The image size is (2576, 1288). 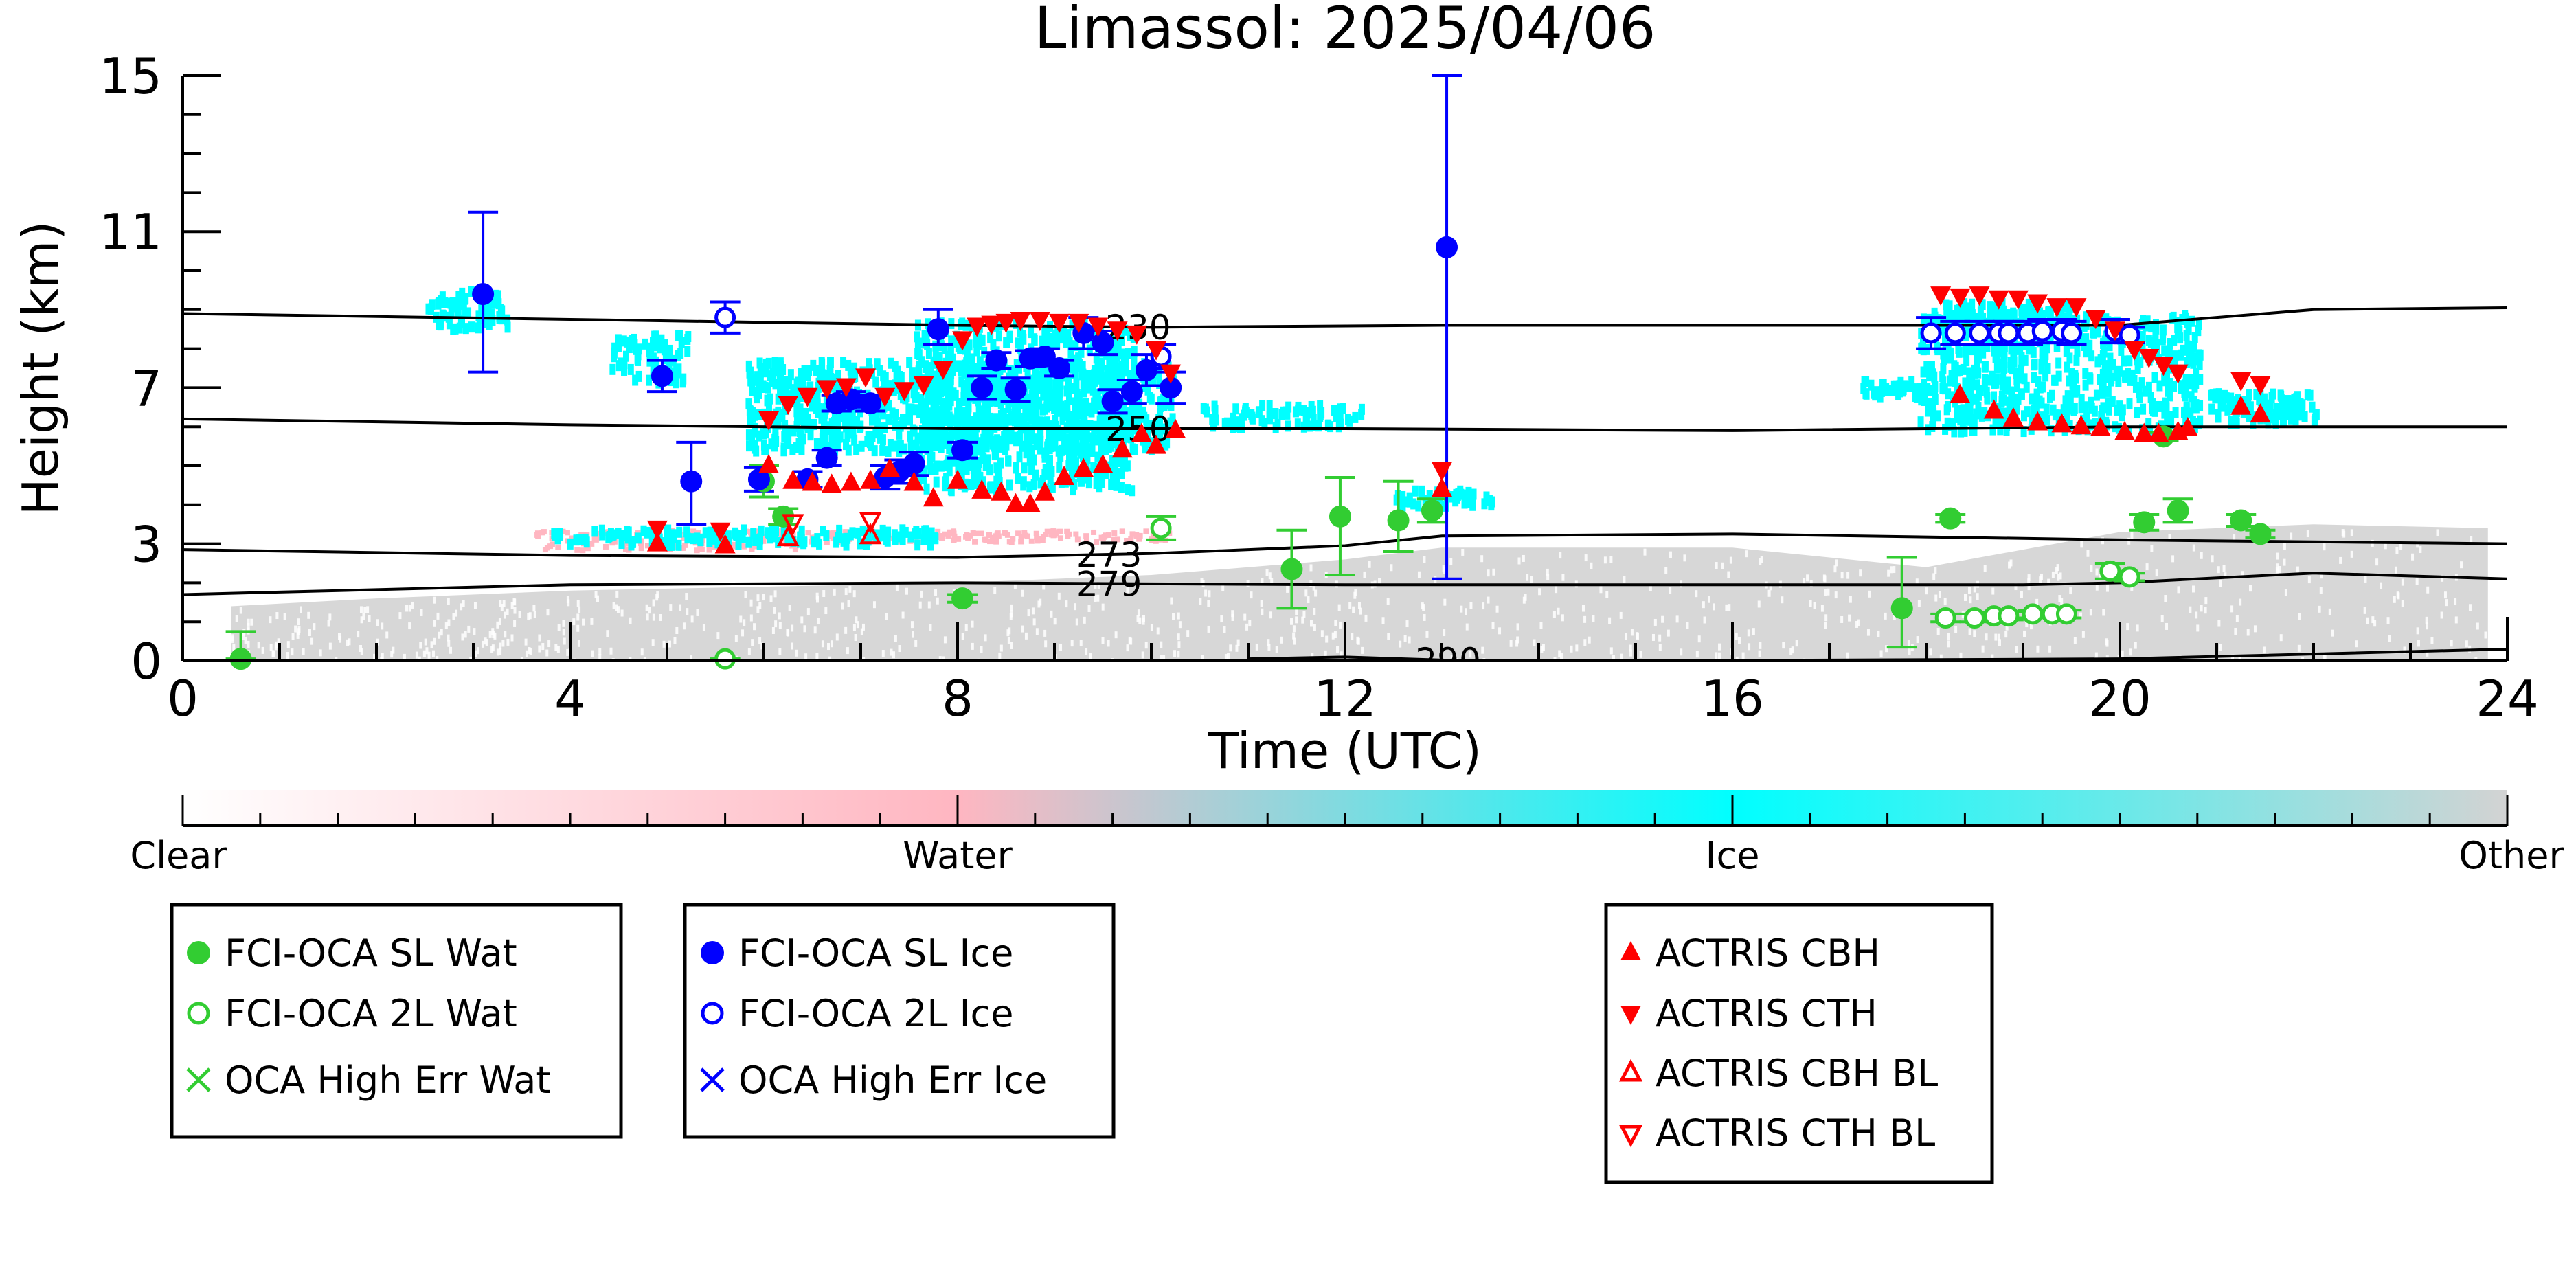 What do you see at coordinates (1398, 520) in the screenshot?
I see `fci-oca-sl-wat-point` at bounding box center [1398, 520].